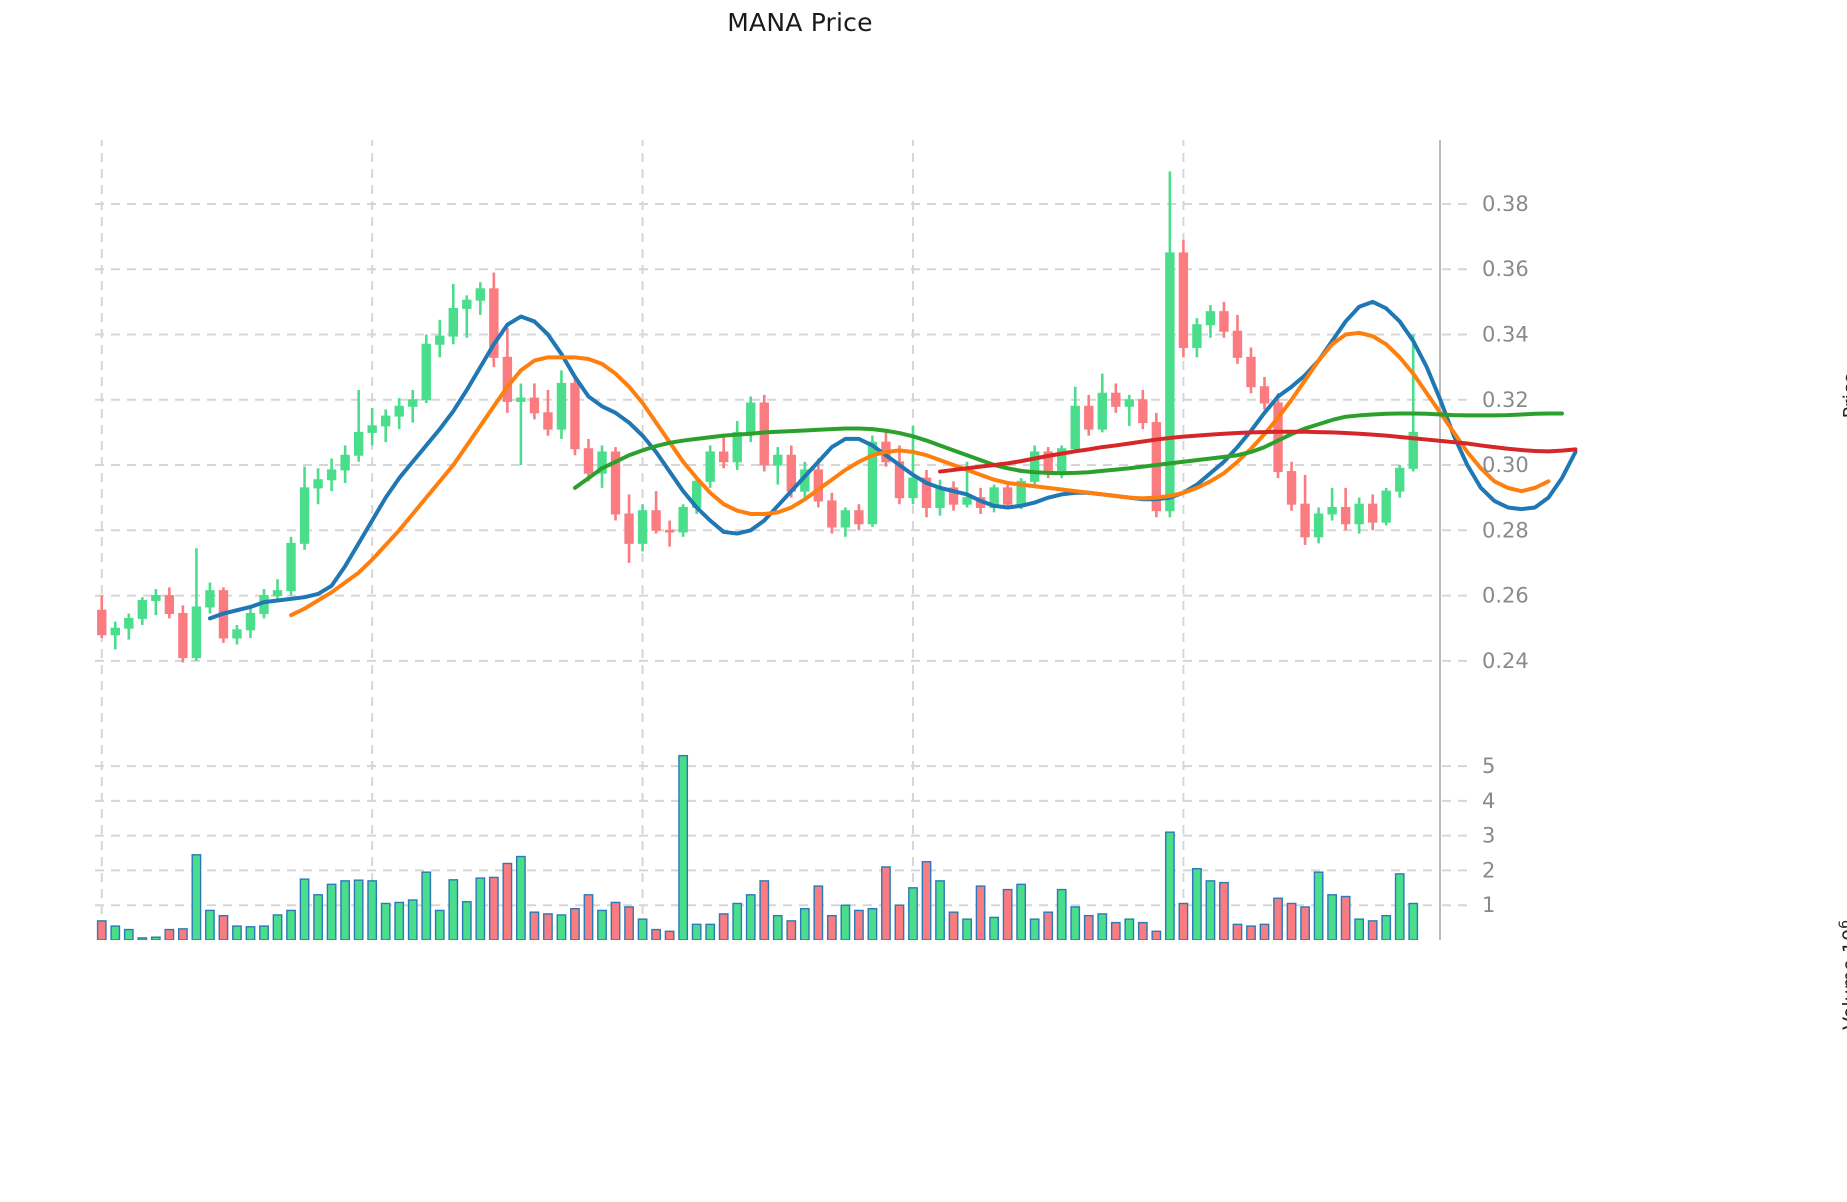 The height and width of the screenshot is (1202, 1847). What do you see at coordinates (1505, 596) in the screenshot?
I see `price-tick-label: 0.26` at bounding box center [1505, 596].